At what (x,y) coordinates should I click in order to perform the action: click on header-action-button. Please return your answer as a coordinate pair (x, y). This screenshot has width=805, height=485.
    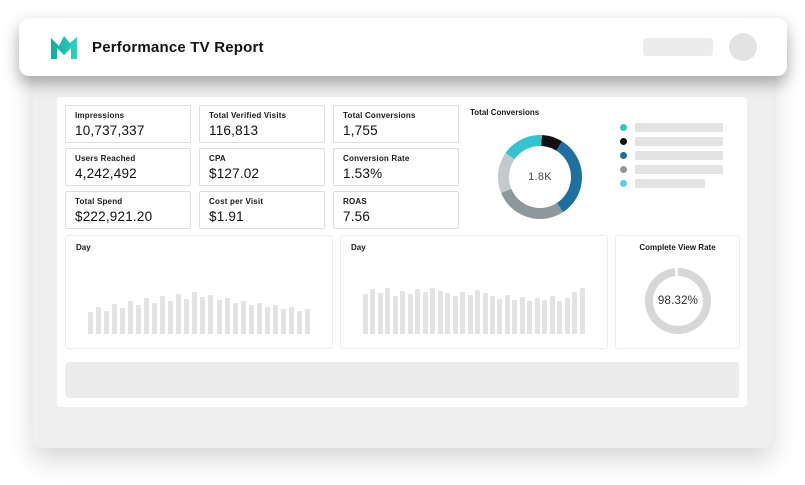
    Looking at the image, I should click on (678, 47).